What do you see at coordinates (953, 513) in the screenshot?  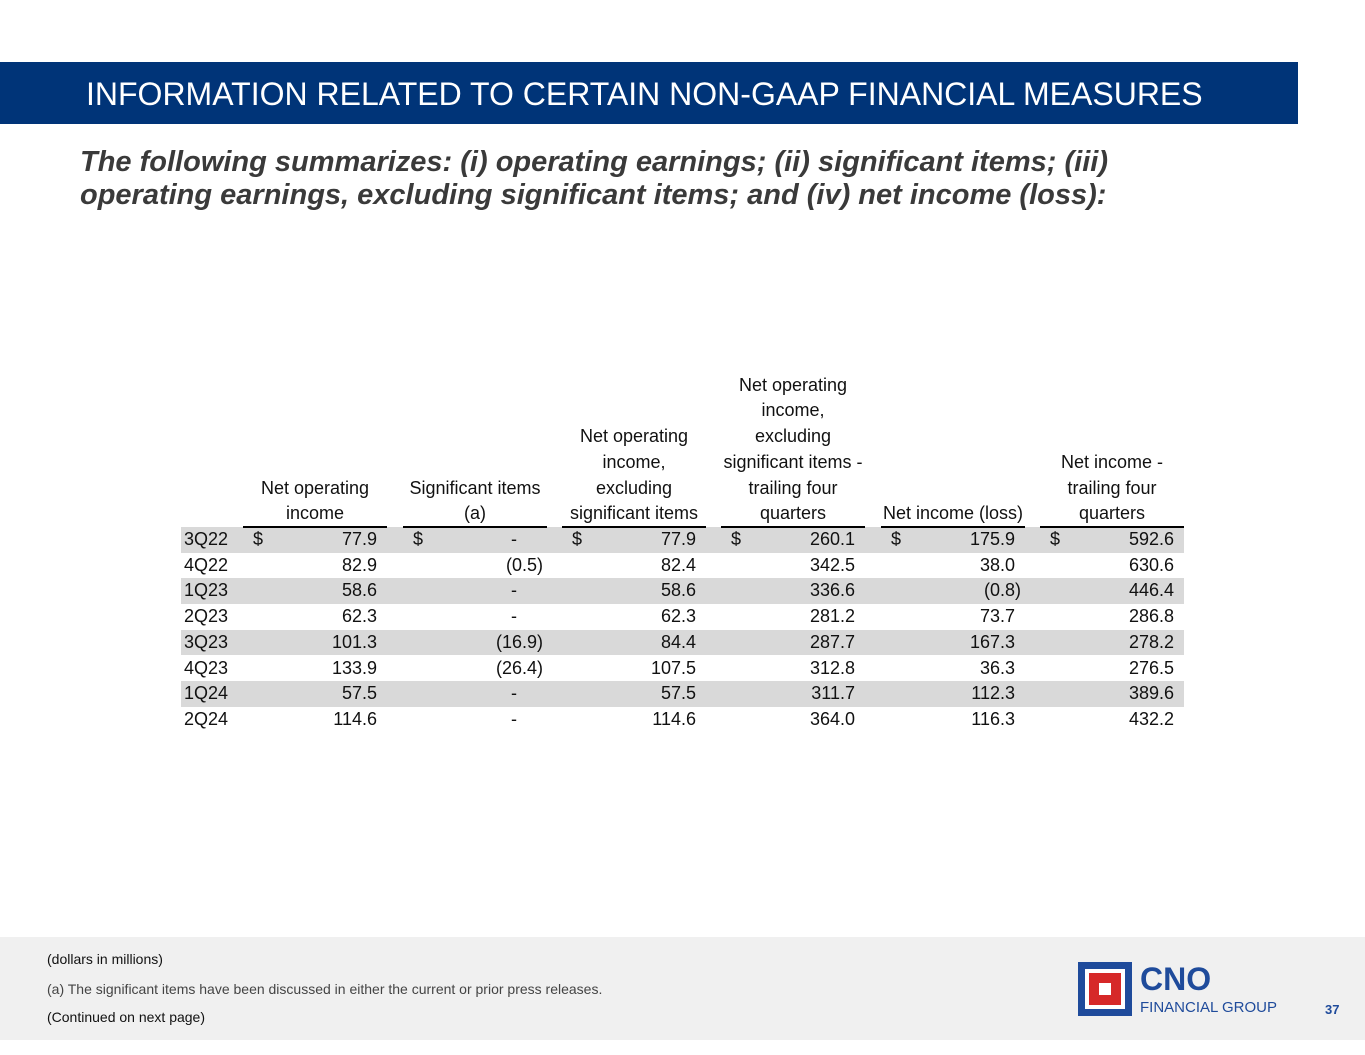 I see `column-header: Net income (loss)` at bounding box center [953, 513].